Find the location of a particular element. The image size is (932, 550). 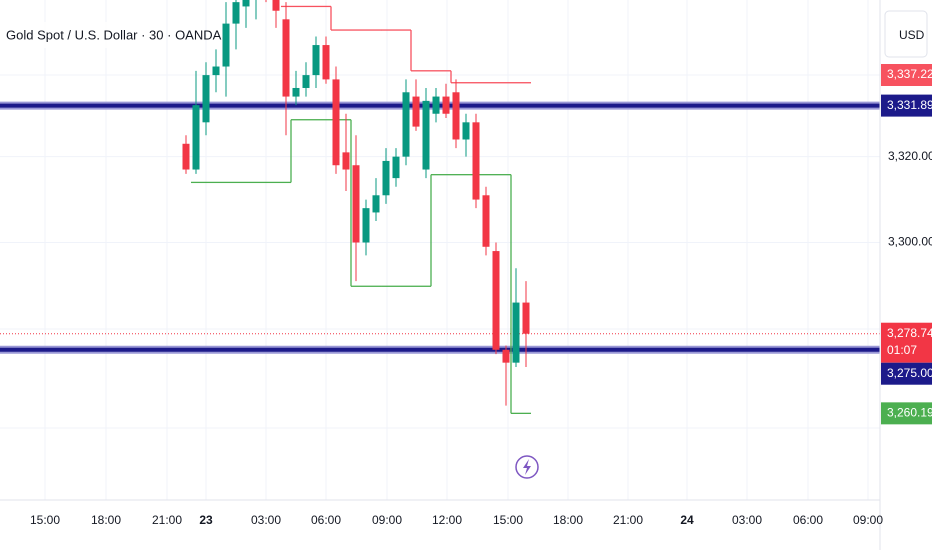

price-tag: 3,278.745 01:07 is located at coordinates (906, 342).